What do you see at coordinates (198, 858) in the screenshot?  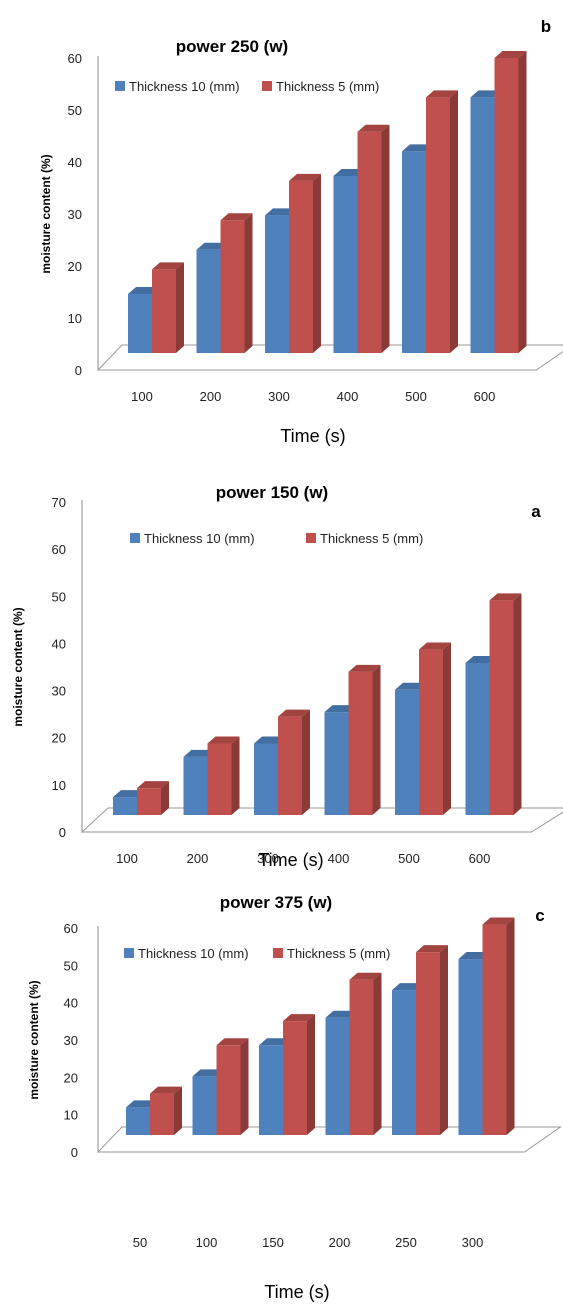 I see `x-tick-label: 200` at bounding box center [198, 858].